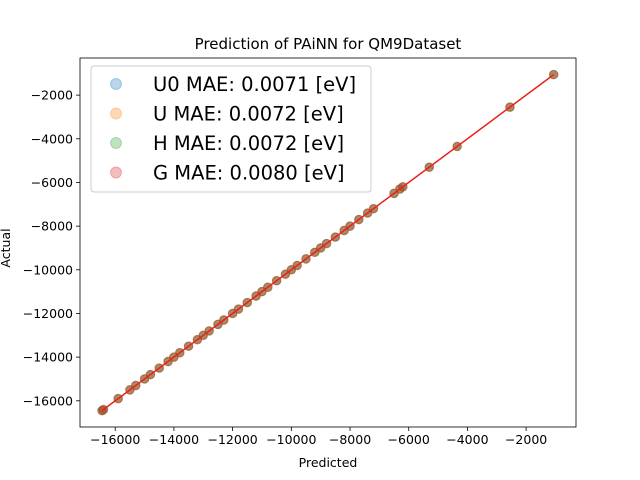  I want to click on x-tick-label: −14000, so click(174, 439).